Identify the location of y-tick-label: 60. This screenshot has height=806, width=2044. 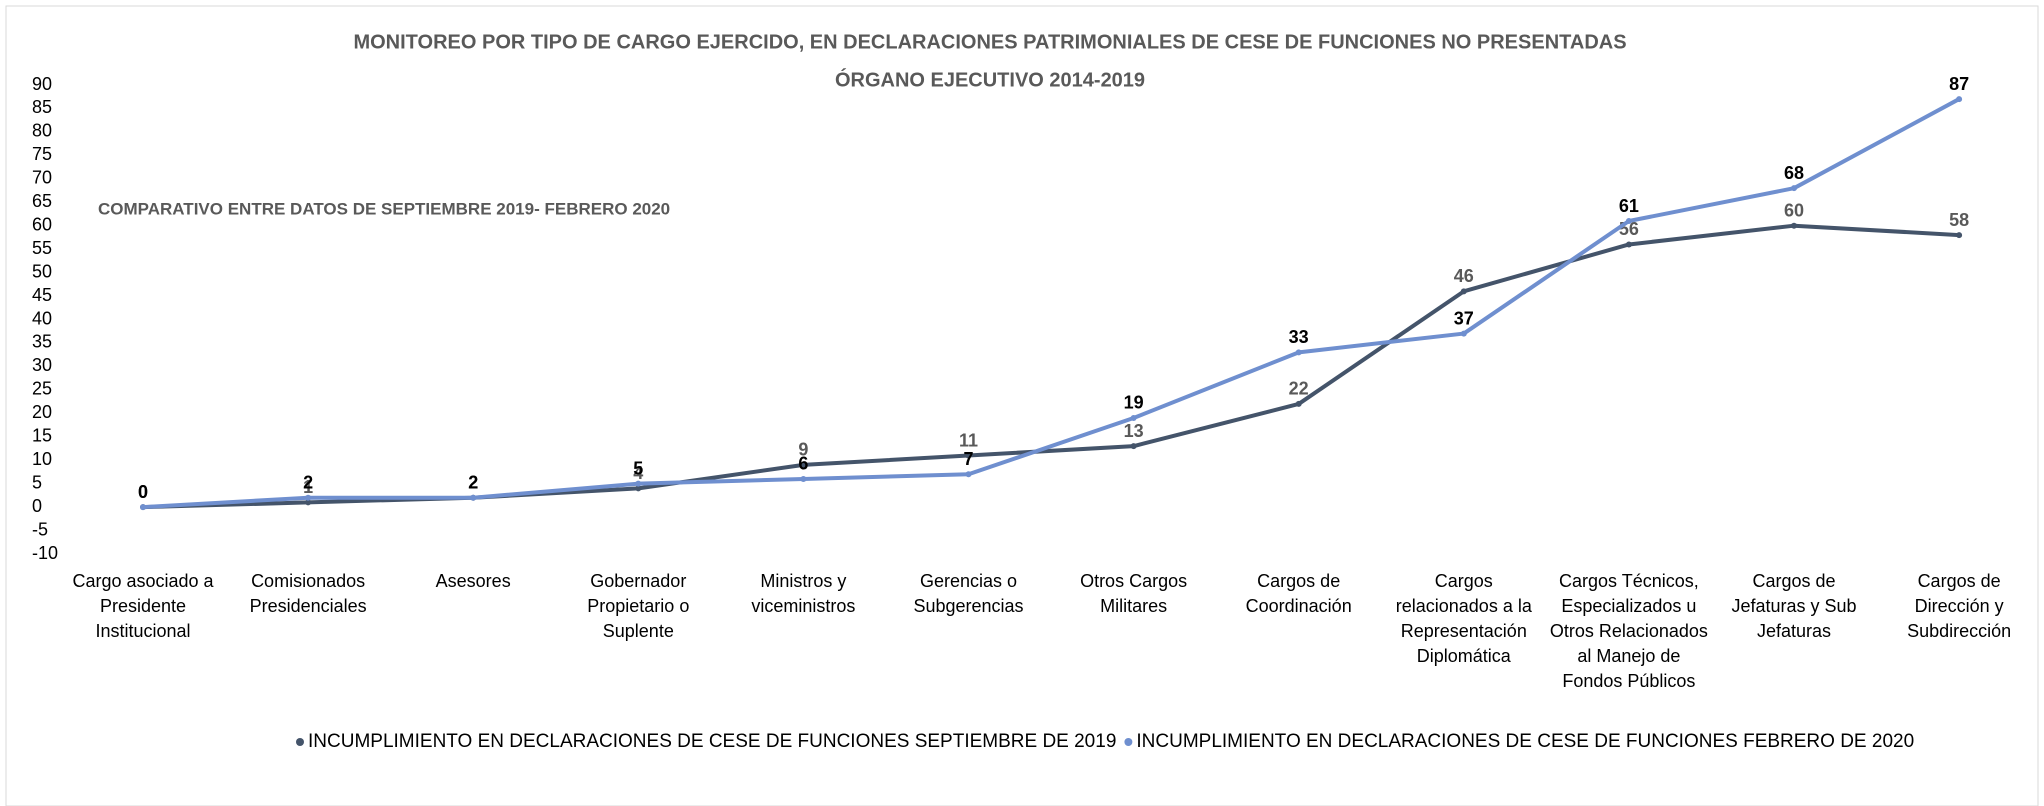
(42, 224).